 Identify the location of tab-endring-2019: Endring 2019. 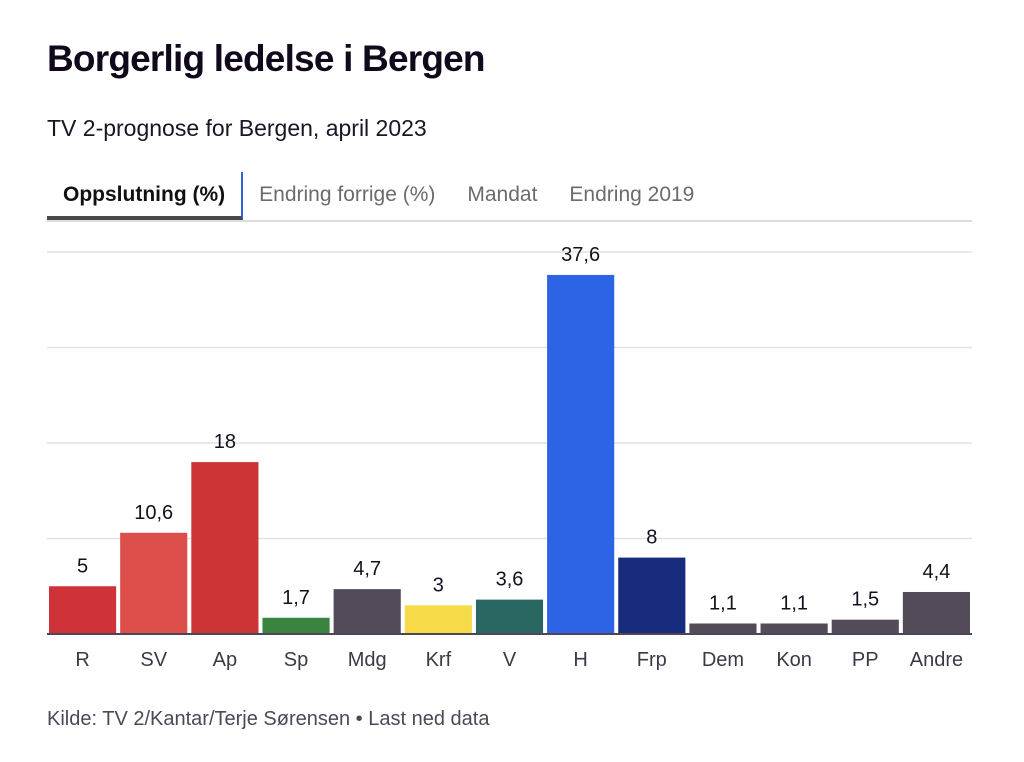
(632, 194).